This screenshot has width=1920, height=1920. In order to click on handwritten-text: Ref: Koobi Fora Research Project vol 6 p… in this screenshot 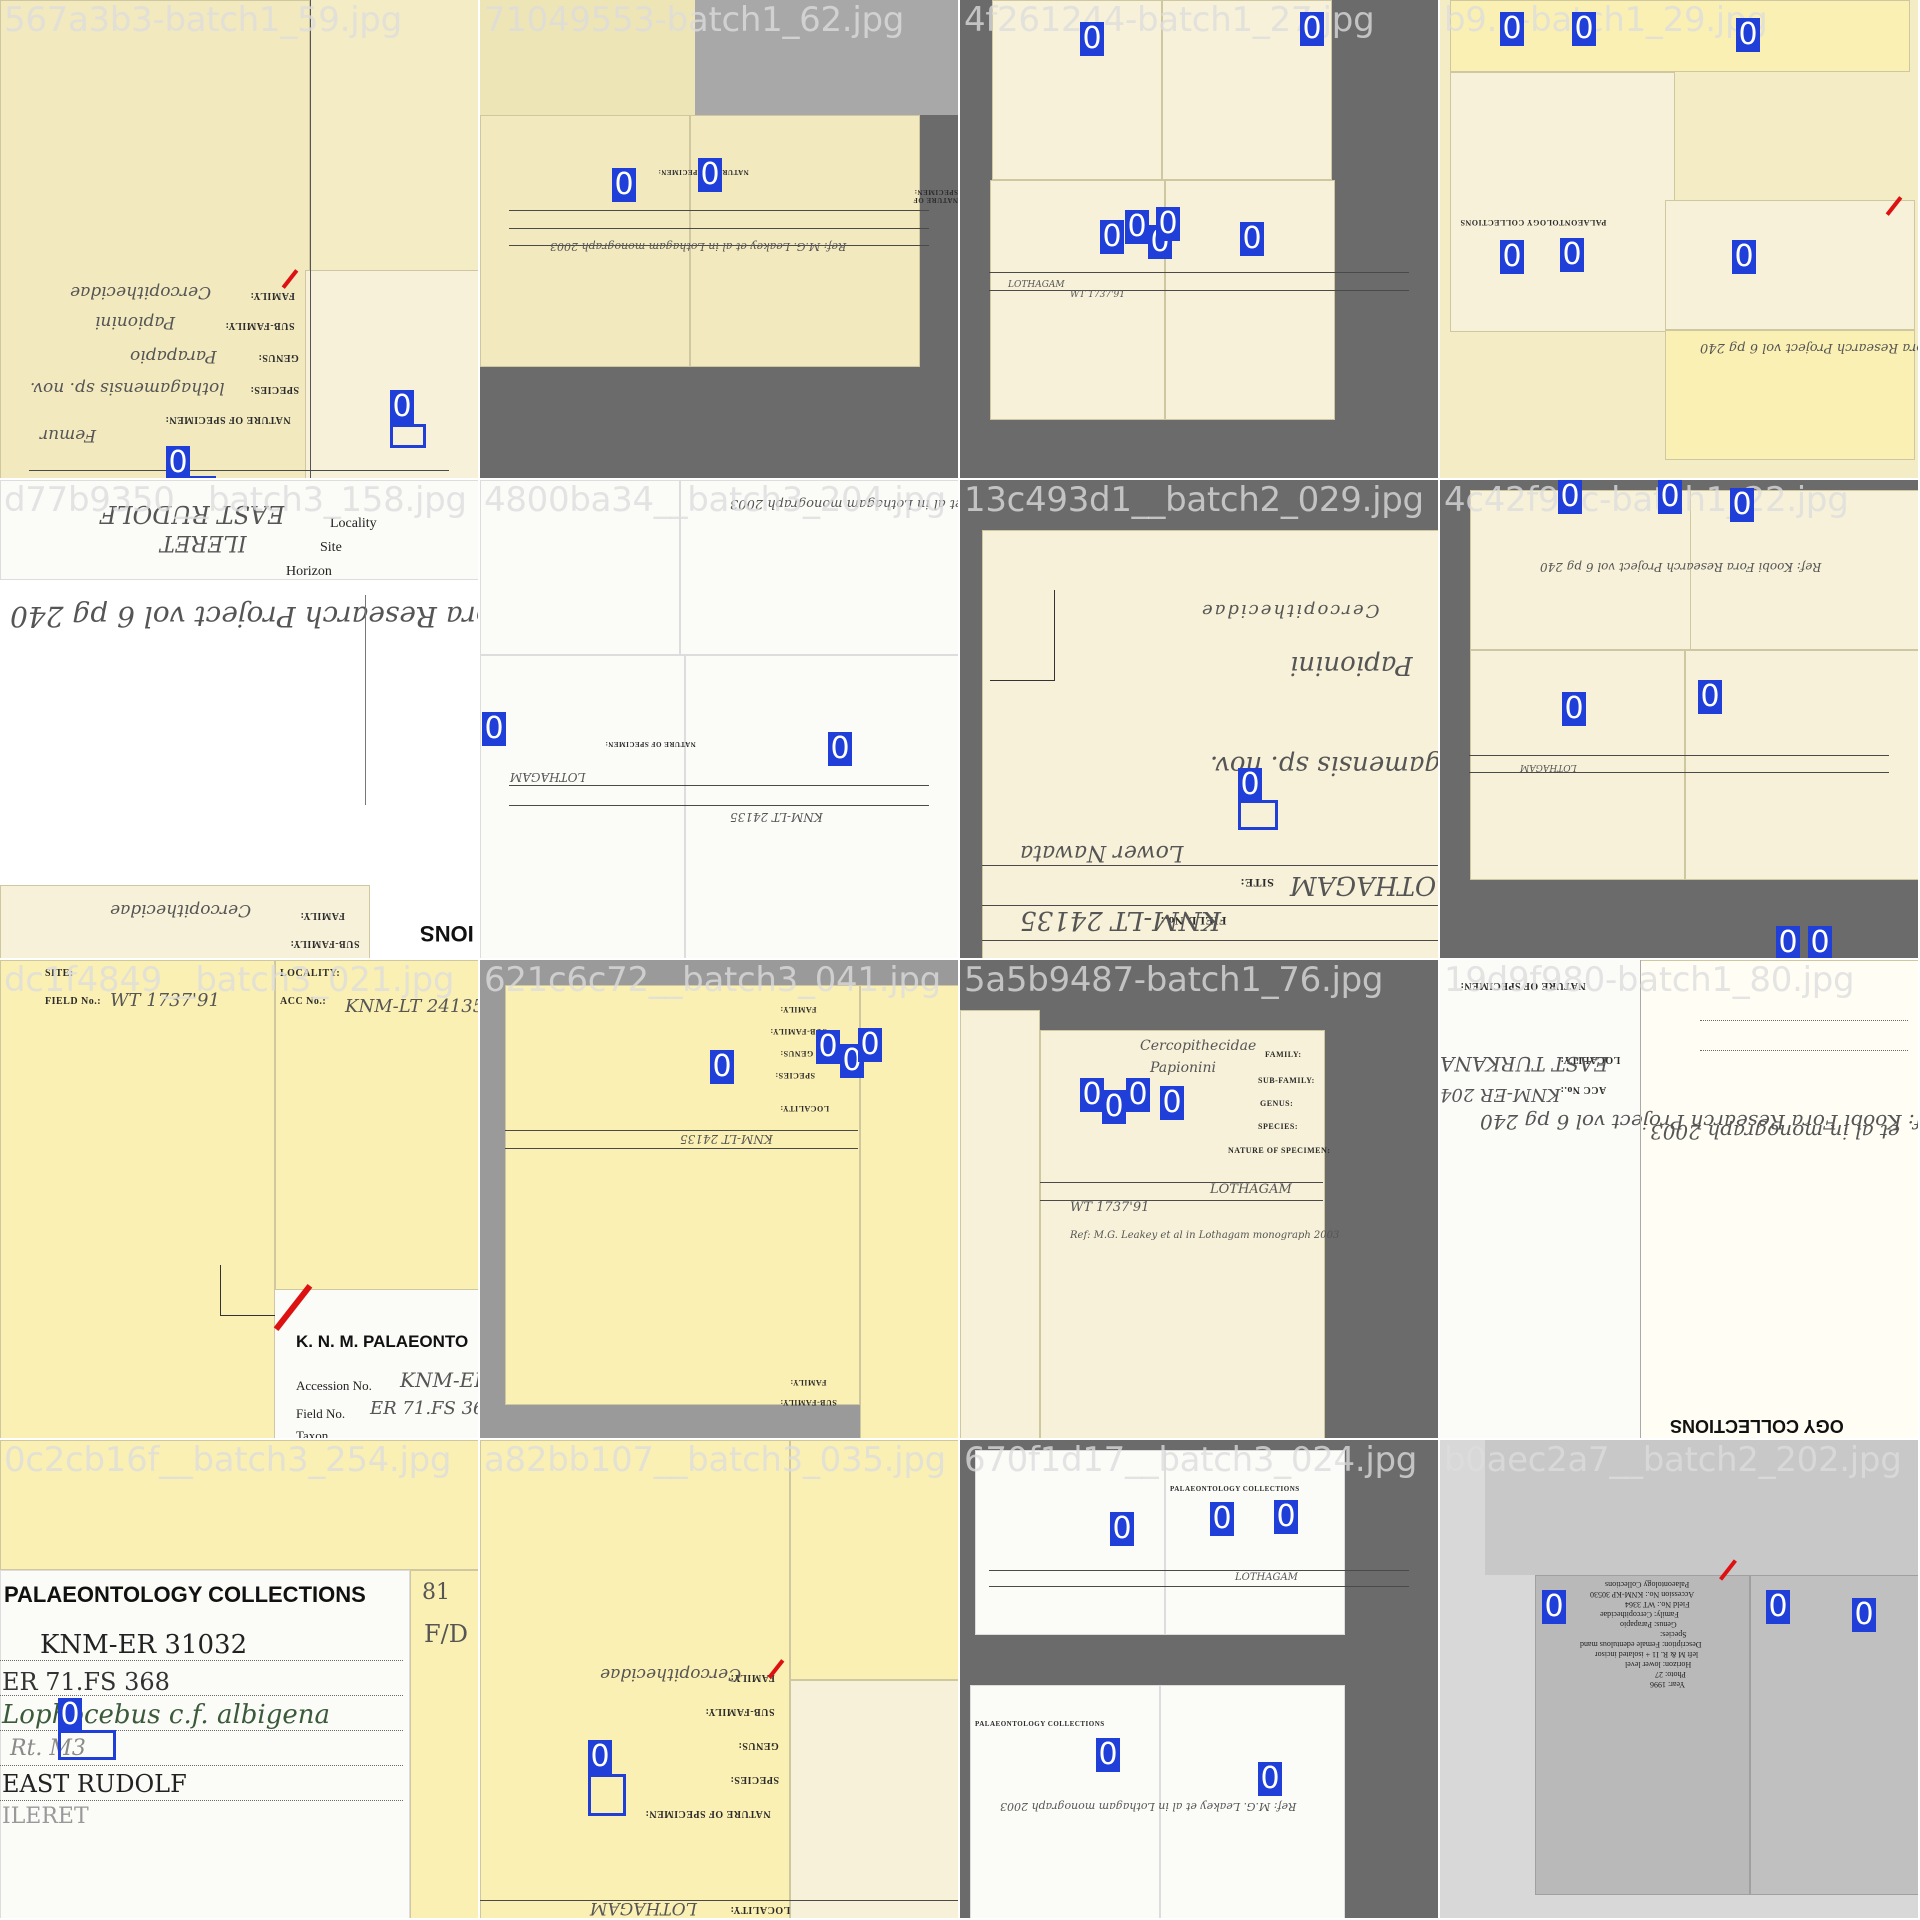, I will do `click(1809, 347)`.